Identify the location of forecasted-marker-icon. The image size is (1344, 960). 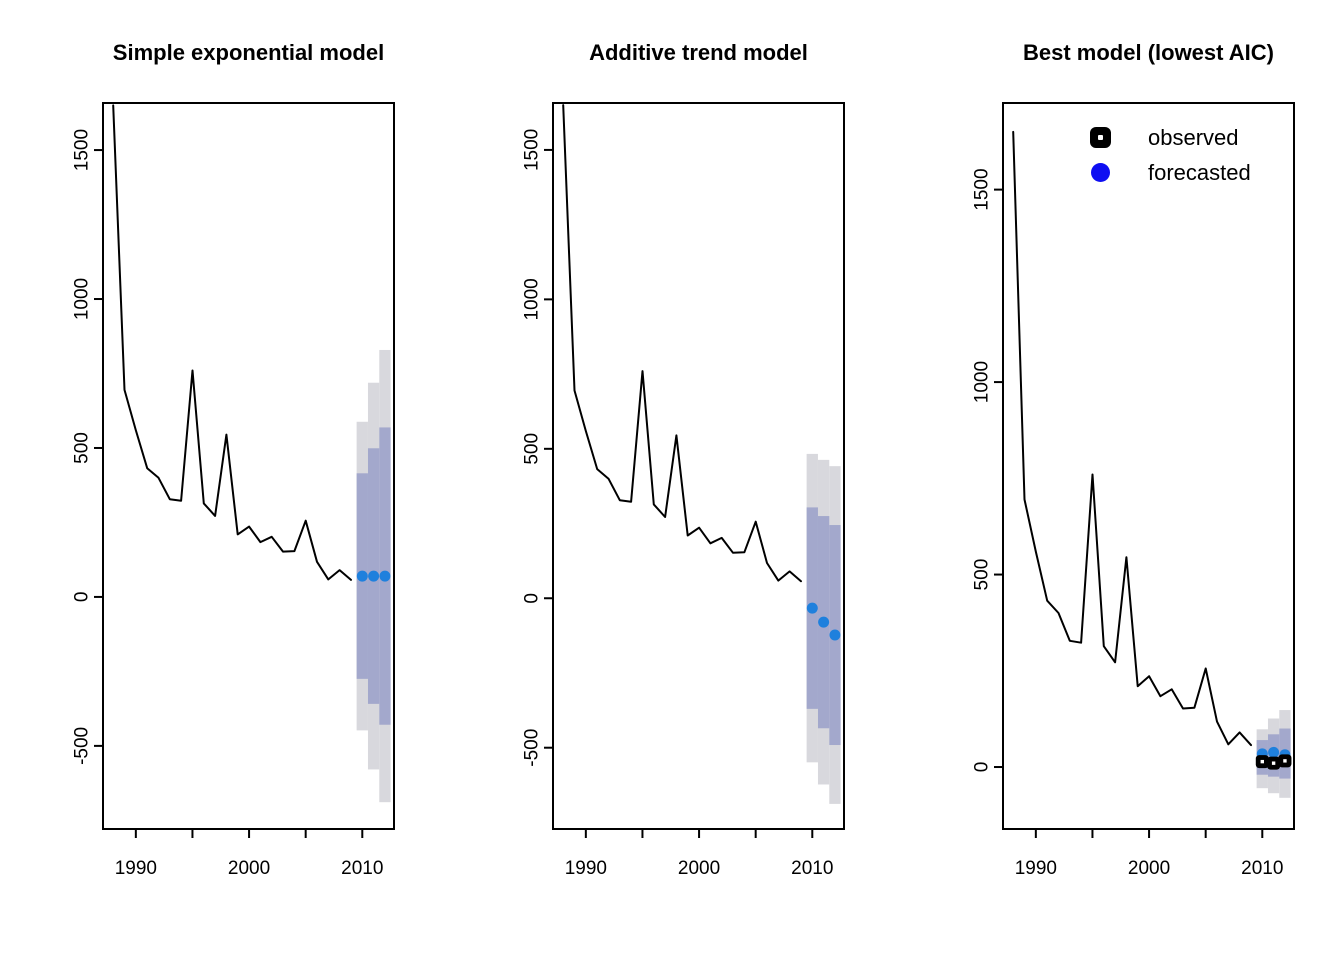
(1100, 172).